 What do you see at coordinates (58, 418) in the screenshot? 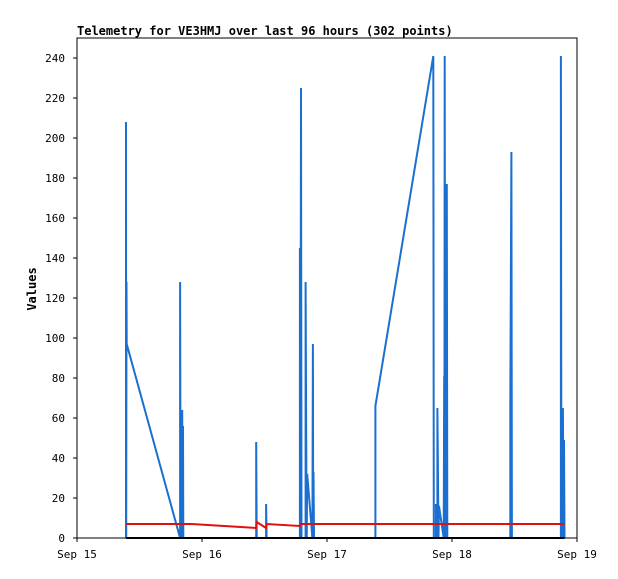
I see `y-tick-label: 60` at bounding box center [58, 418].